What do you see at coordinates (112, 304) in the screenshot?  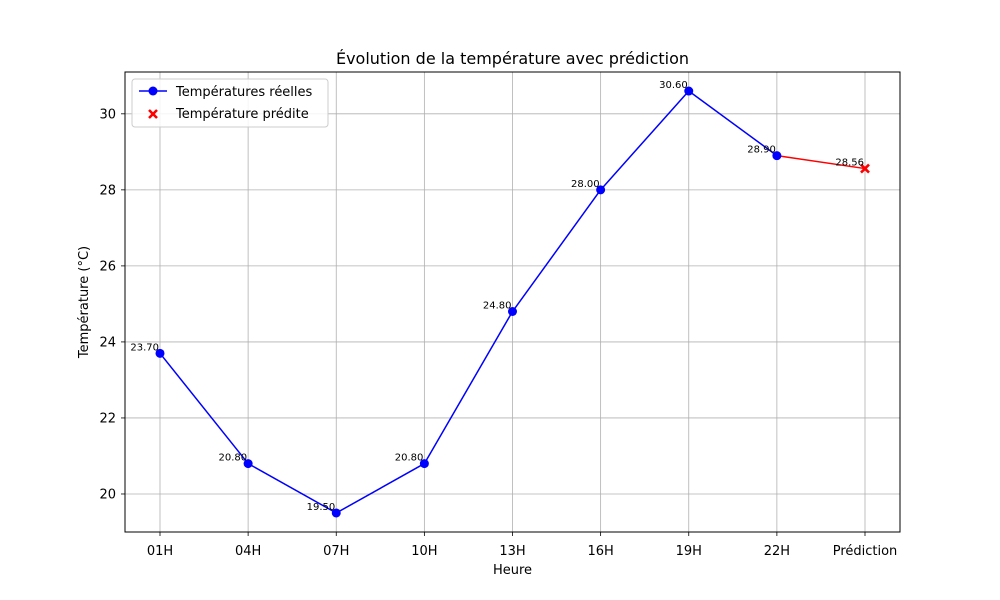 I see `y-axis-ticks: 20 22 24 26 28 30` at bounding box center [112, 304].